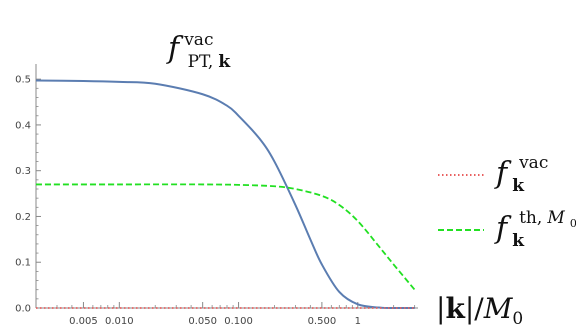 The height and width of the screenshot is (329, 576). I want to click on legend-item-th: f k th, M 0, so click(507, 229).